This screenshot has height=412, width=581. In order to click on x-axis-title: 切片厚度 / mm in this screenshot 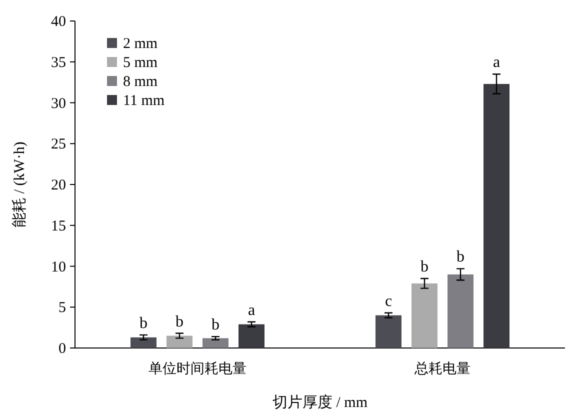, I will do `click(320, 402)`.